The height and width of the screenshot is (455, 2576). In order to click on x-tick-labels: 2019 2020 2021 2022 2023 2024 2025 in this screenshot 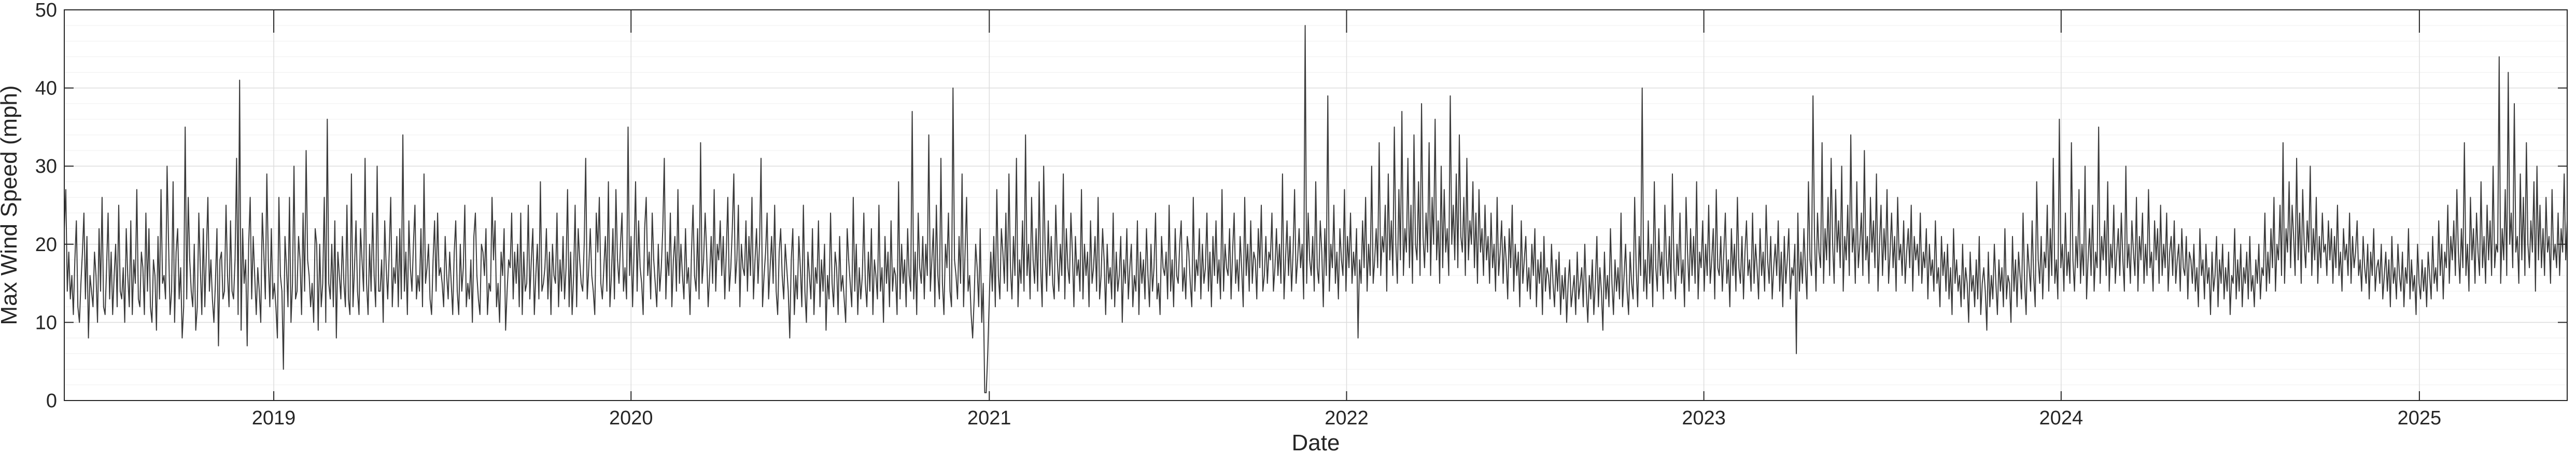, I will do `click(1346, 418)`.